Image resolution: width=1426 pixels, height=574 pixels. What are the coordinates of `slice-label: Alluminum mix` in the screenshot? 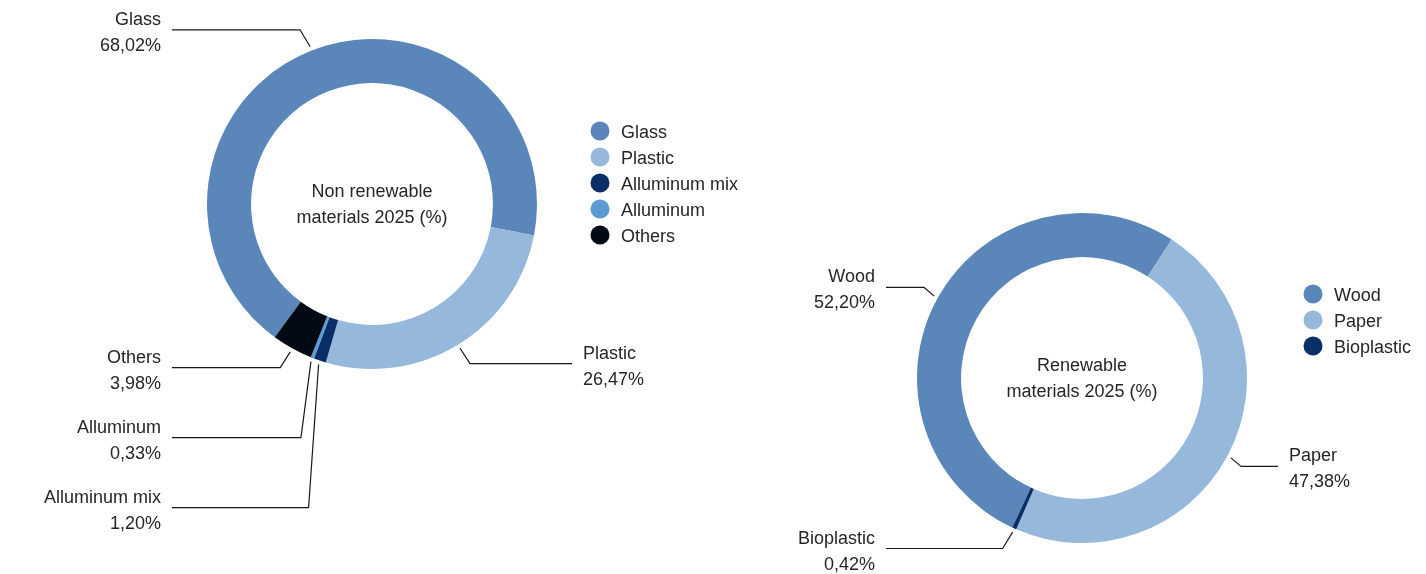 It's located at (102, 496).